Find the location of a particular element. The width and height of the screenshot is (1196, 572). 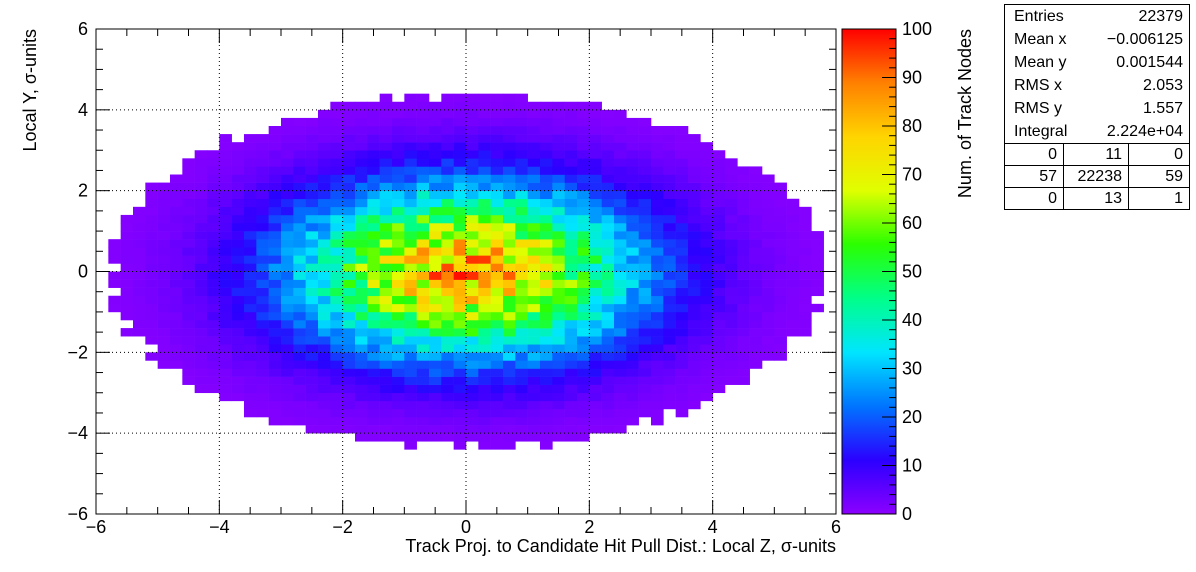

x-tick-label: −2 is located at coordinates (342, 527).